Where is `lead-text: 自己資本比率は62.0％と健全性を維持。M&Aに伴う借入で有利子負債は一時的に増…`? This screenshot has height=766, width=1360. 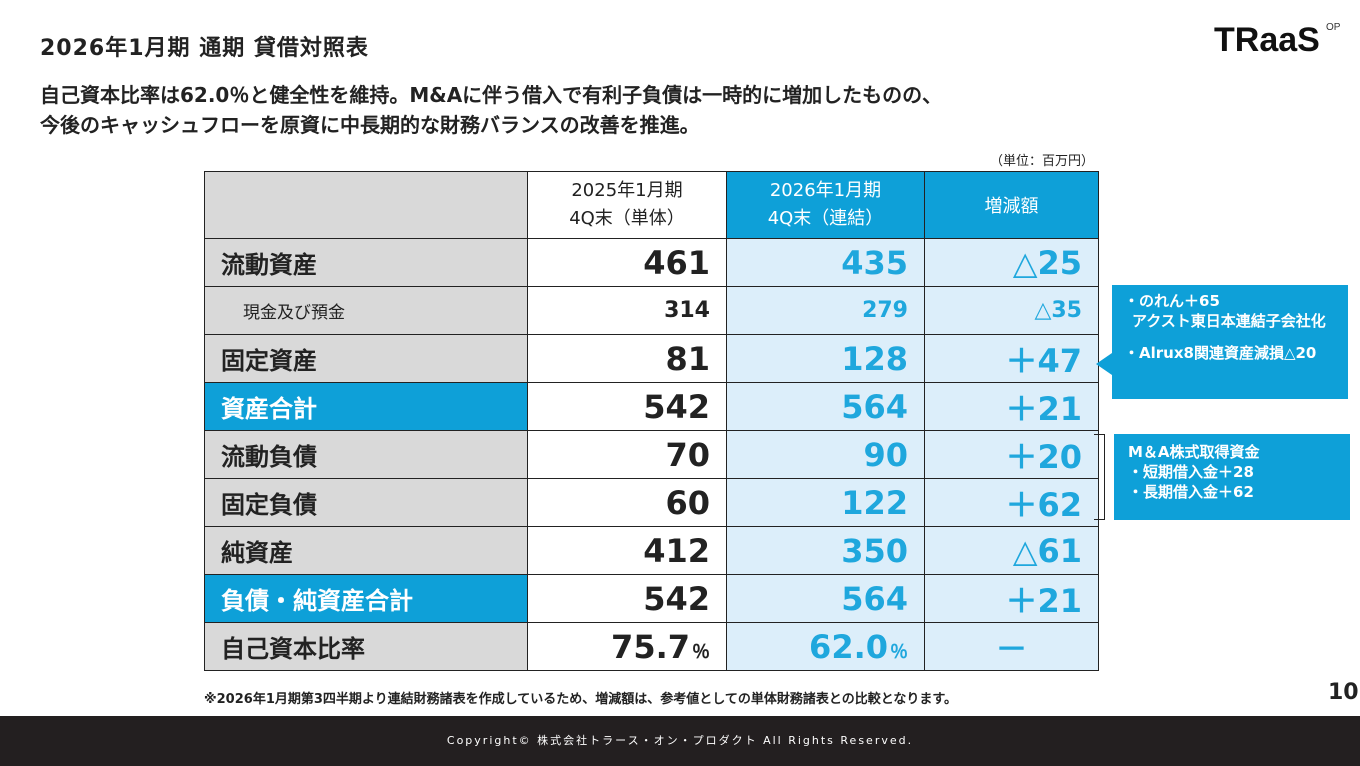
lead-text: 自己資本比率は62.0％と健全性を維持。M&Aに伴う借入で有利子負債は一時的に増… is located at coordinates (491, 110).